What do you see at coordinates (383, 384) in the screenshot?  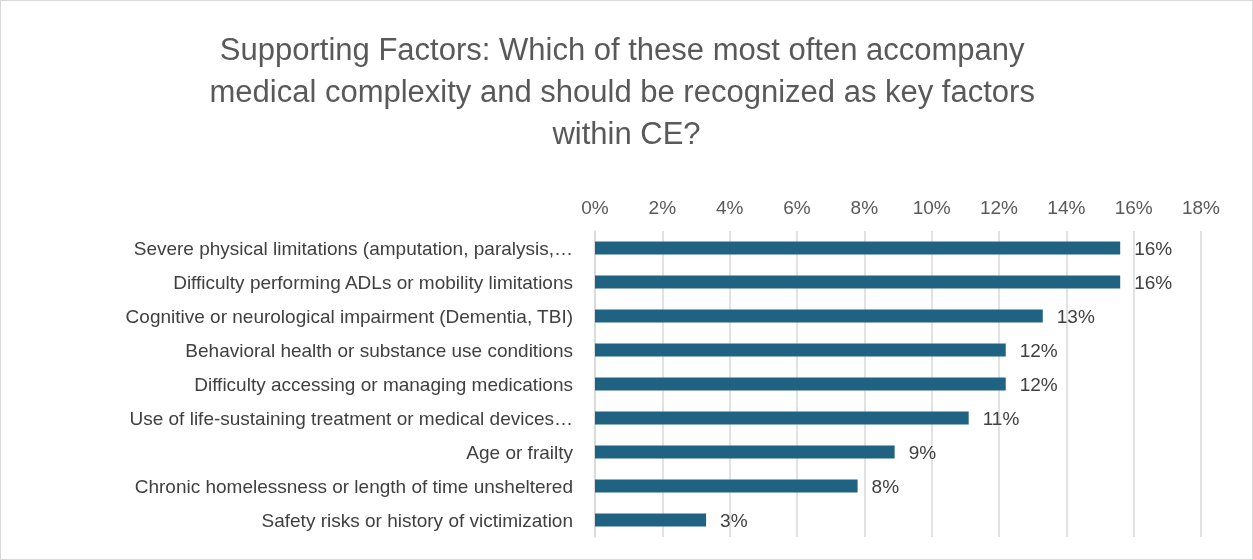 I see `y-tick-label: Difficulty accessing or managing medications` at bounding box center [383, 384].